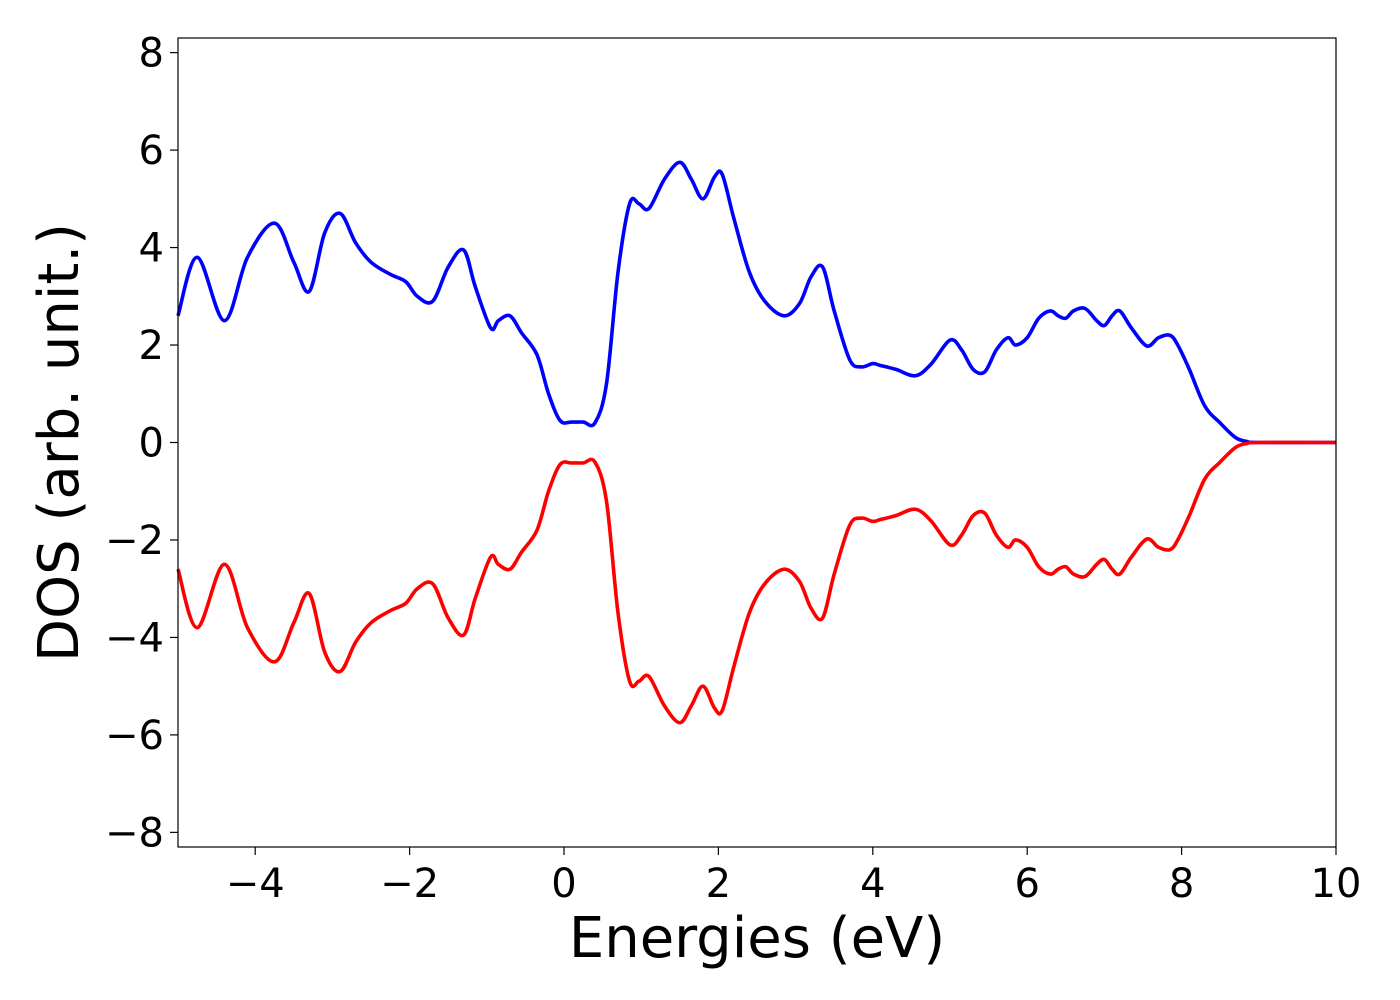  I want to click on x-tick-label: 2, so click(718, 884).